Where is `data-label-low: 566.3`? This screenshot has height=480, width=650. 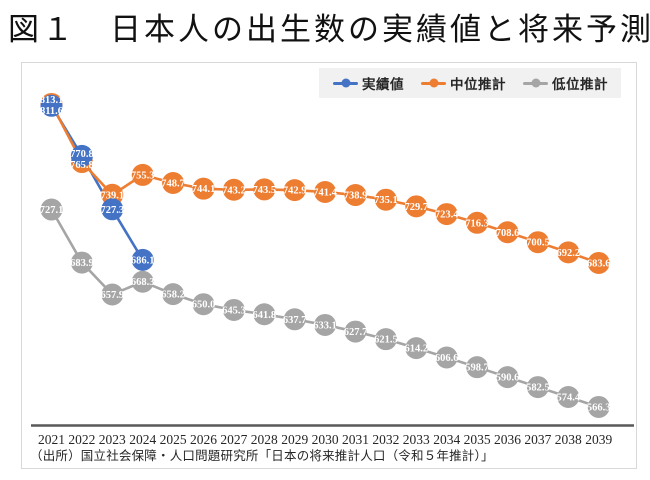 data-label-low: 566.3 is located at coordinates (599, 407).